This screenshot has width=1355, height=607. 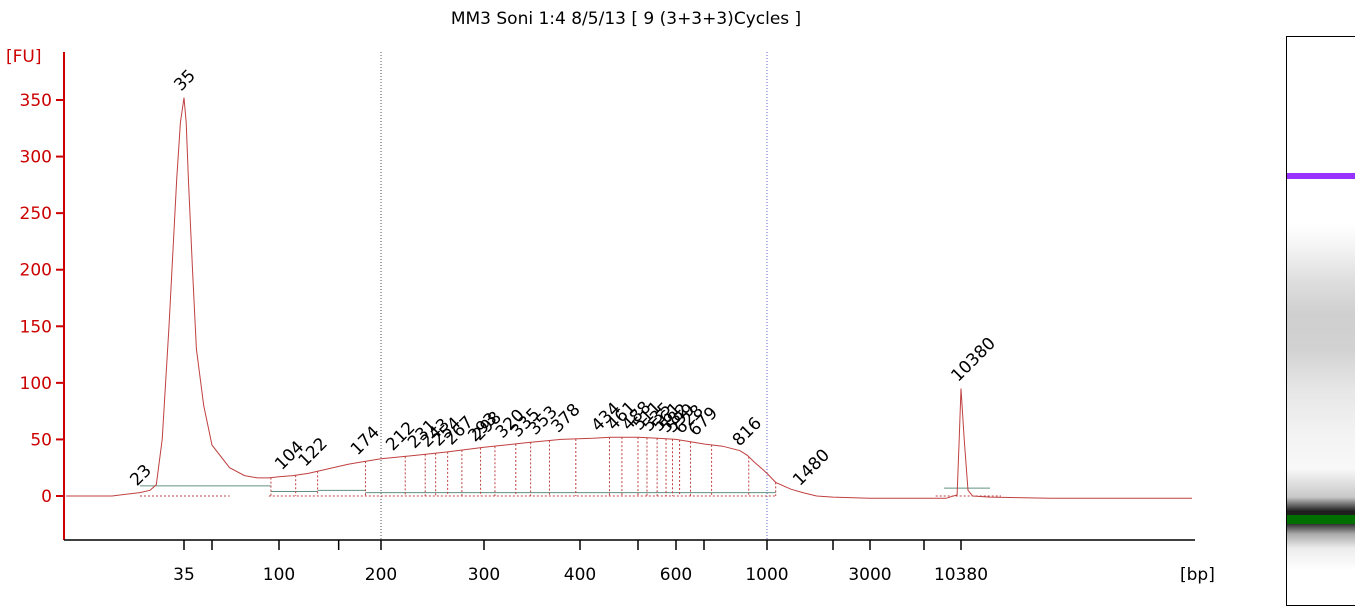 I want to click on y-tick-label: 200, so click(x=36, y=271).